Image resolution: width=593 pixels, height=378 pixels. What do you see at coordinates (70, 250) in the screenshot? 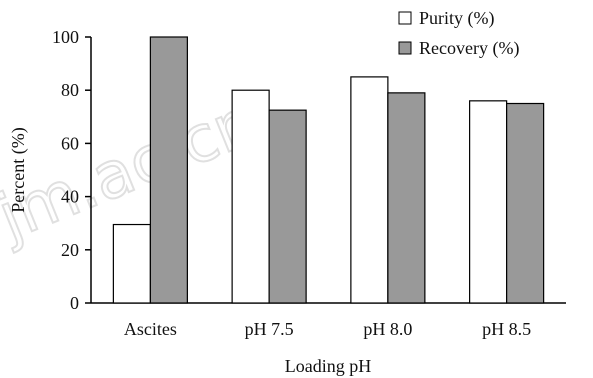
I see `y-tick-label: 20` at bounding box center [70, 250].